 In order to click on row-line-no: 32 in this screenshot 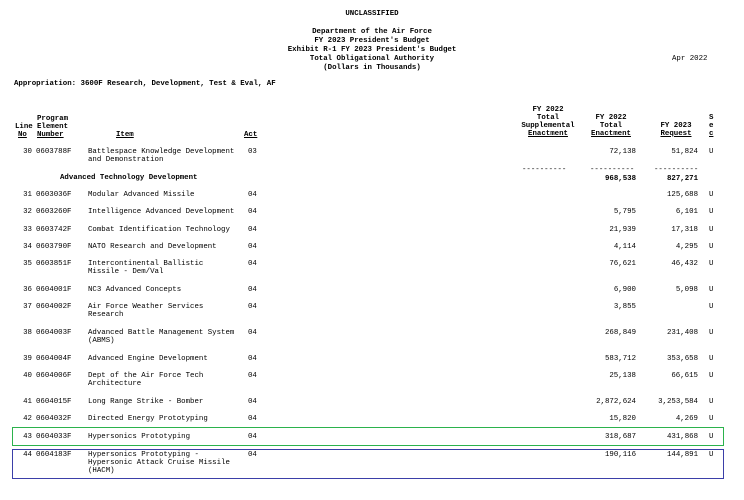, I will do `click(27, 212)`.